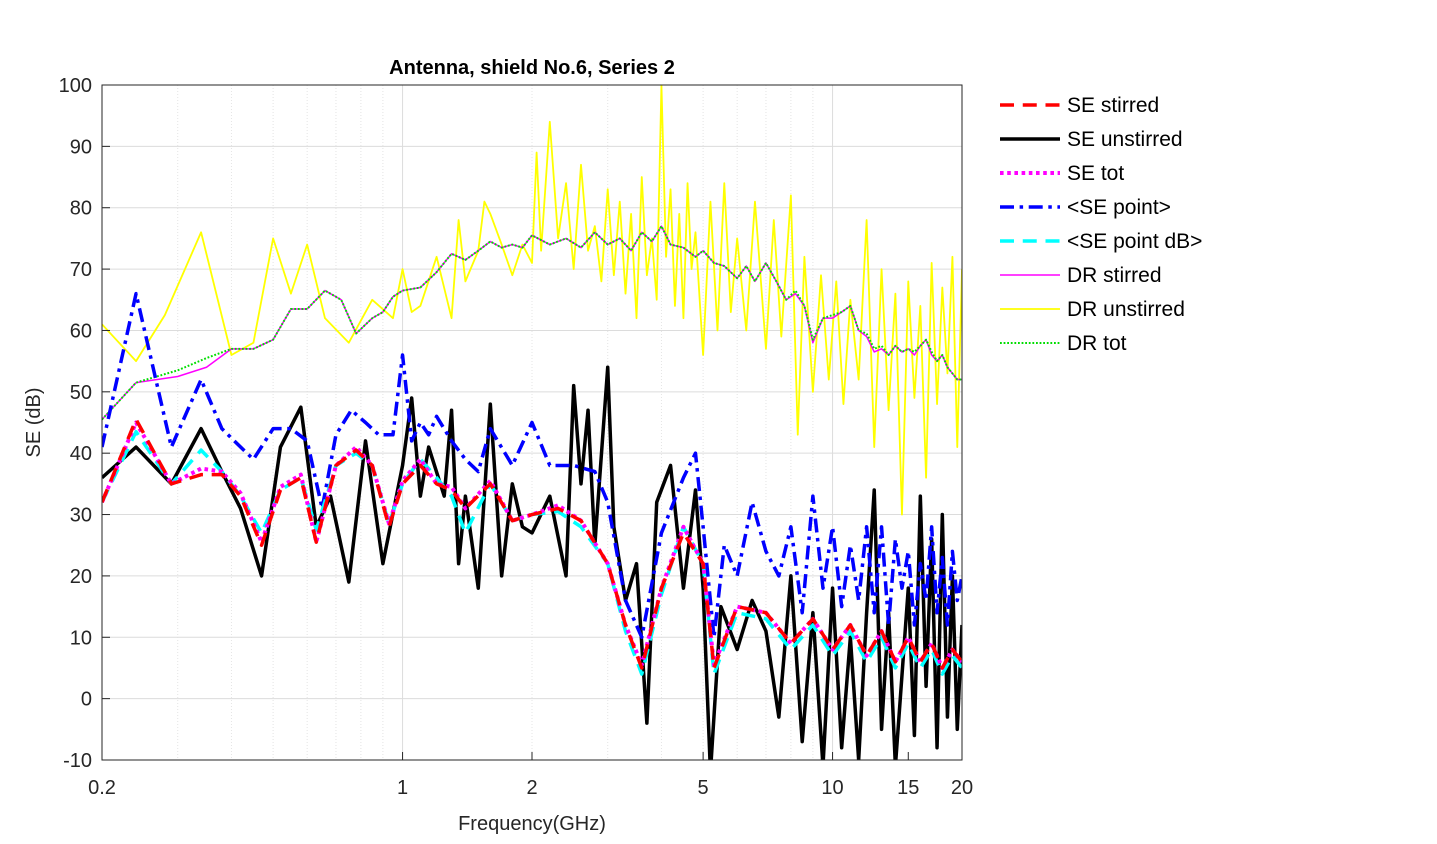 This screenshot has height=844, width=1437. What do you see at coordinates (81, 270) in the screenshot?
I see `y-tick-label: 70` at bounding box center [81, 270].